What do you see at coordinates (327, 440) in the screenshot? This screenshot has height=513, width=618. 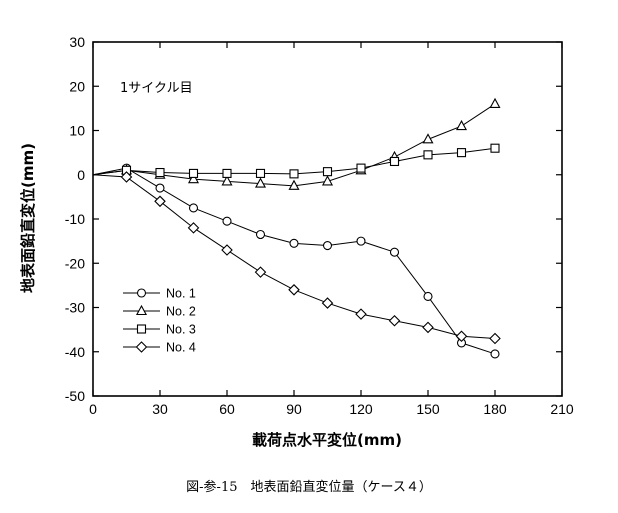 I see `x-axis-title: 載荷点水平変位(mm)` at bounding box center [327, 440].